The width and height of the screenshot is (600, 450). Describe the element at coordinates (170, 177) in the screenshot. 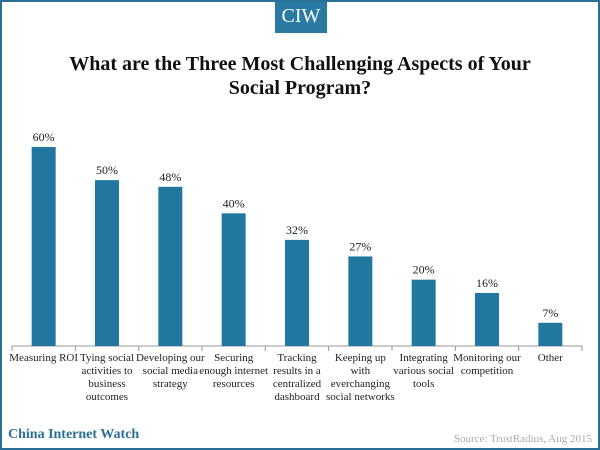

I see `data-label: 48%` at that location.